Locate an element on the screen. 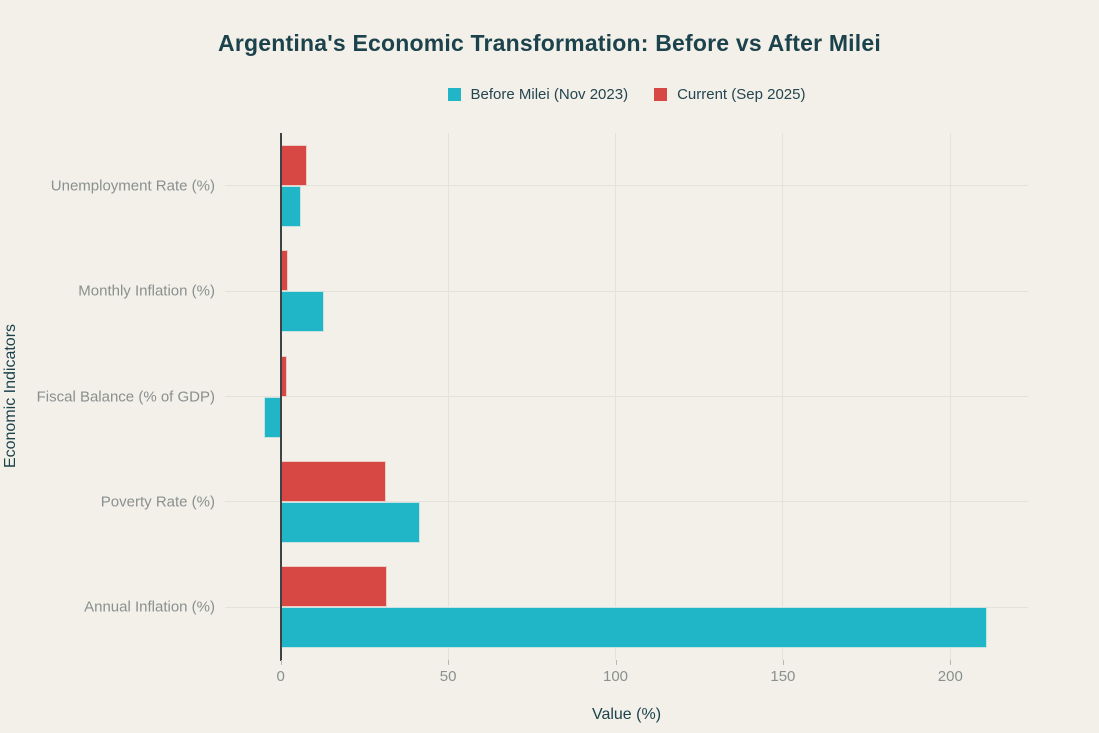 The image size is (1099, 733). legend-label: Current (Sep 2025) is located at coordinates (741, 94).